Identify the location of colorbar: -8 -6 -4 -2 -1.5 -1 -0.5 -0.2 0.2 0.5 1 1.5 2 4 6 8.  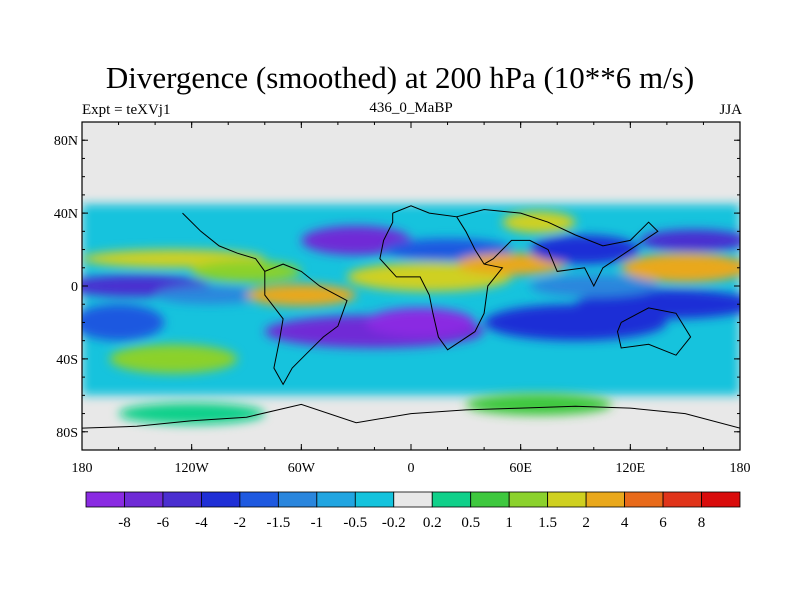
(413, 511).